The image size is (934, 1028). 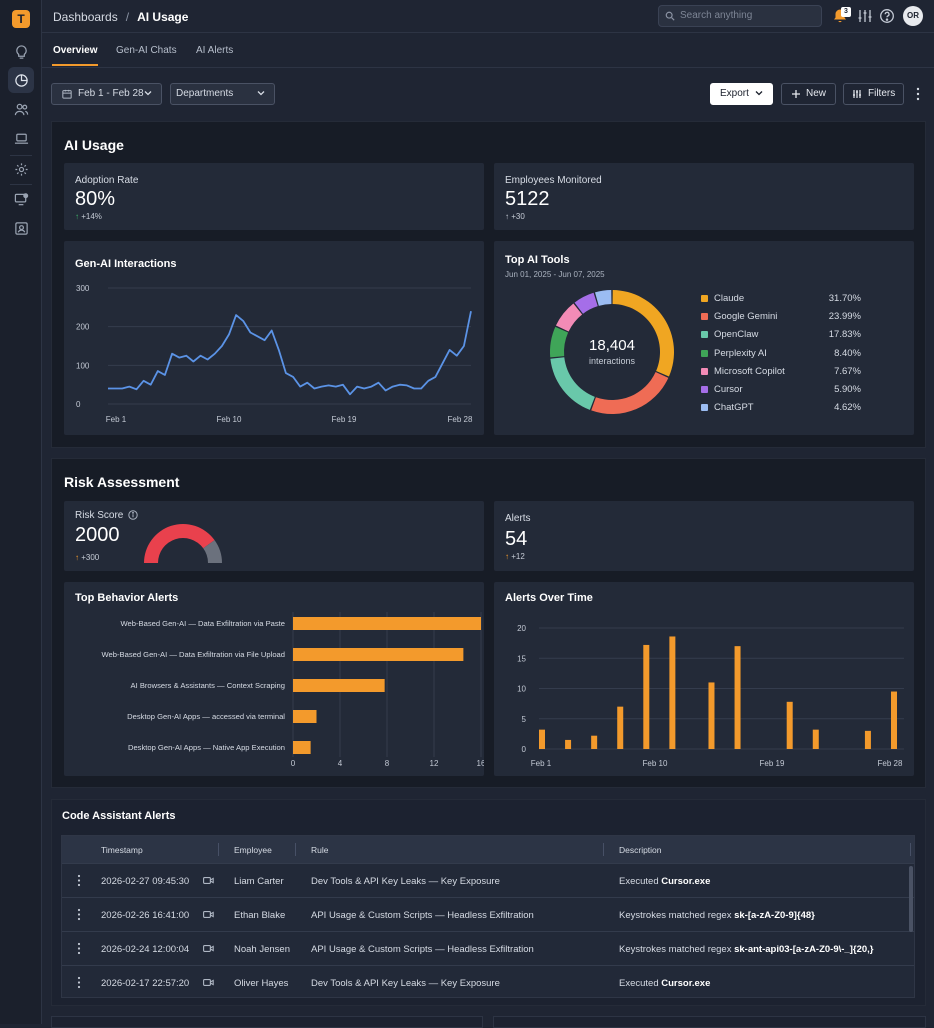 I want to click on monitor-alert-icon, so click(x=21, y=199).